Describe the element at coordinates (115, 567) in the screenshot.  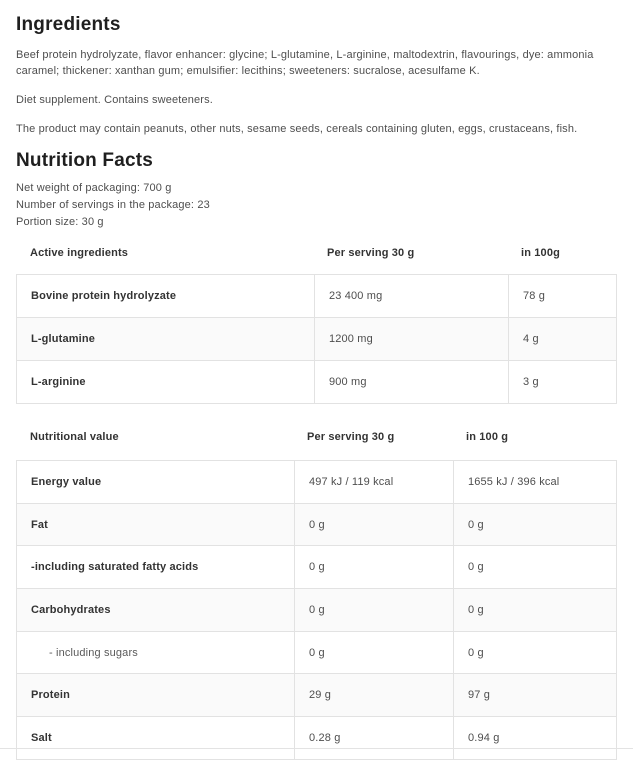
I see `cell-label: -including saturated fatty acids` at that location.